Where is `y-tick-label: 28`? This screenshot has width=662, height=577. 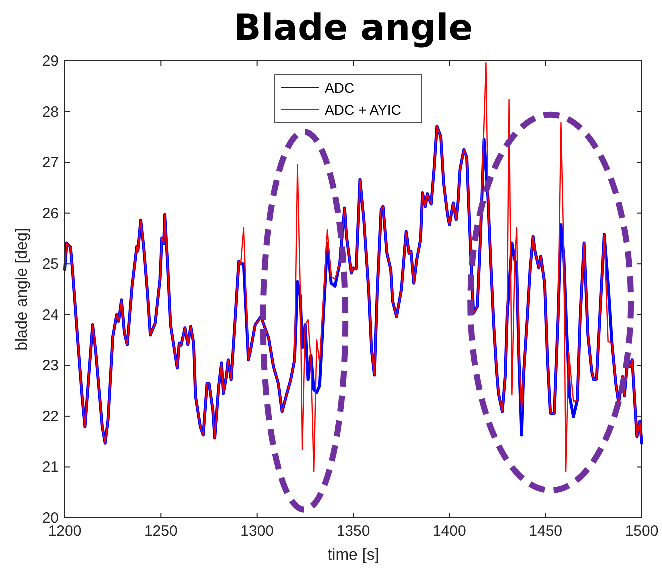 y-tick-label: 28 is located at coordinates (50, 112).